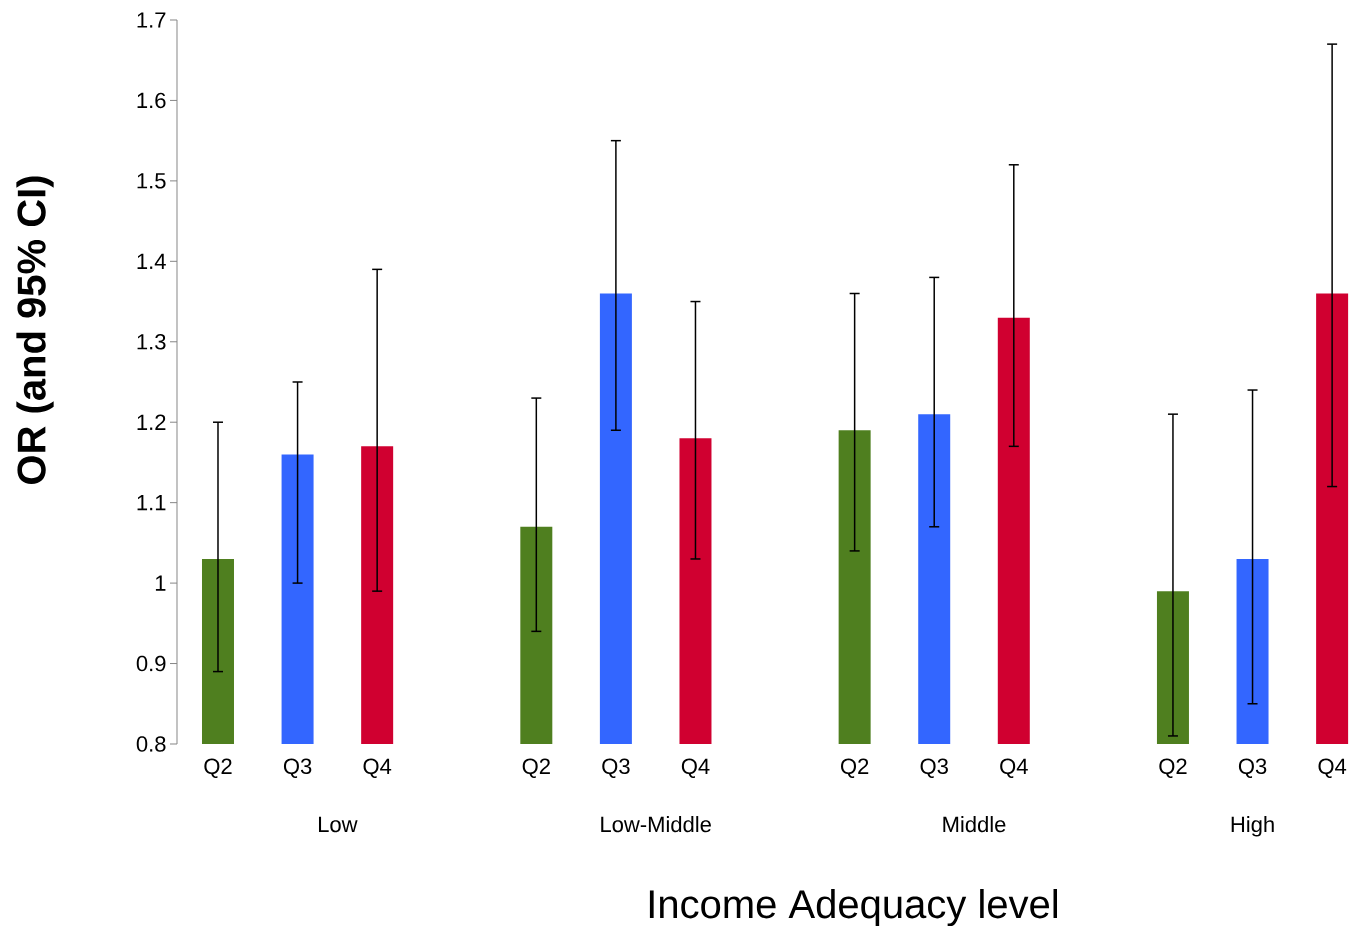  What do you see at coordinates (656, 824) in the screenshot?
I see `text: Low-Middle` at bounding box center [656, 824].